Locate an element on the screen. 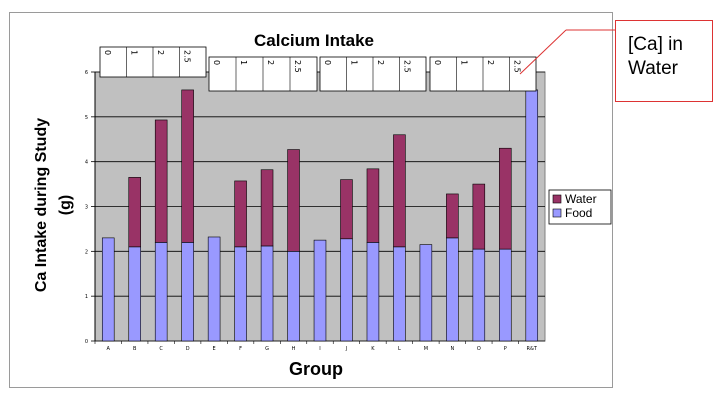  chart-title: Calcium Intake is located at coordinates (314, 40).